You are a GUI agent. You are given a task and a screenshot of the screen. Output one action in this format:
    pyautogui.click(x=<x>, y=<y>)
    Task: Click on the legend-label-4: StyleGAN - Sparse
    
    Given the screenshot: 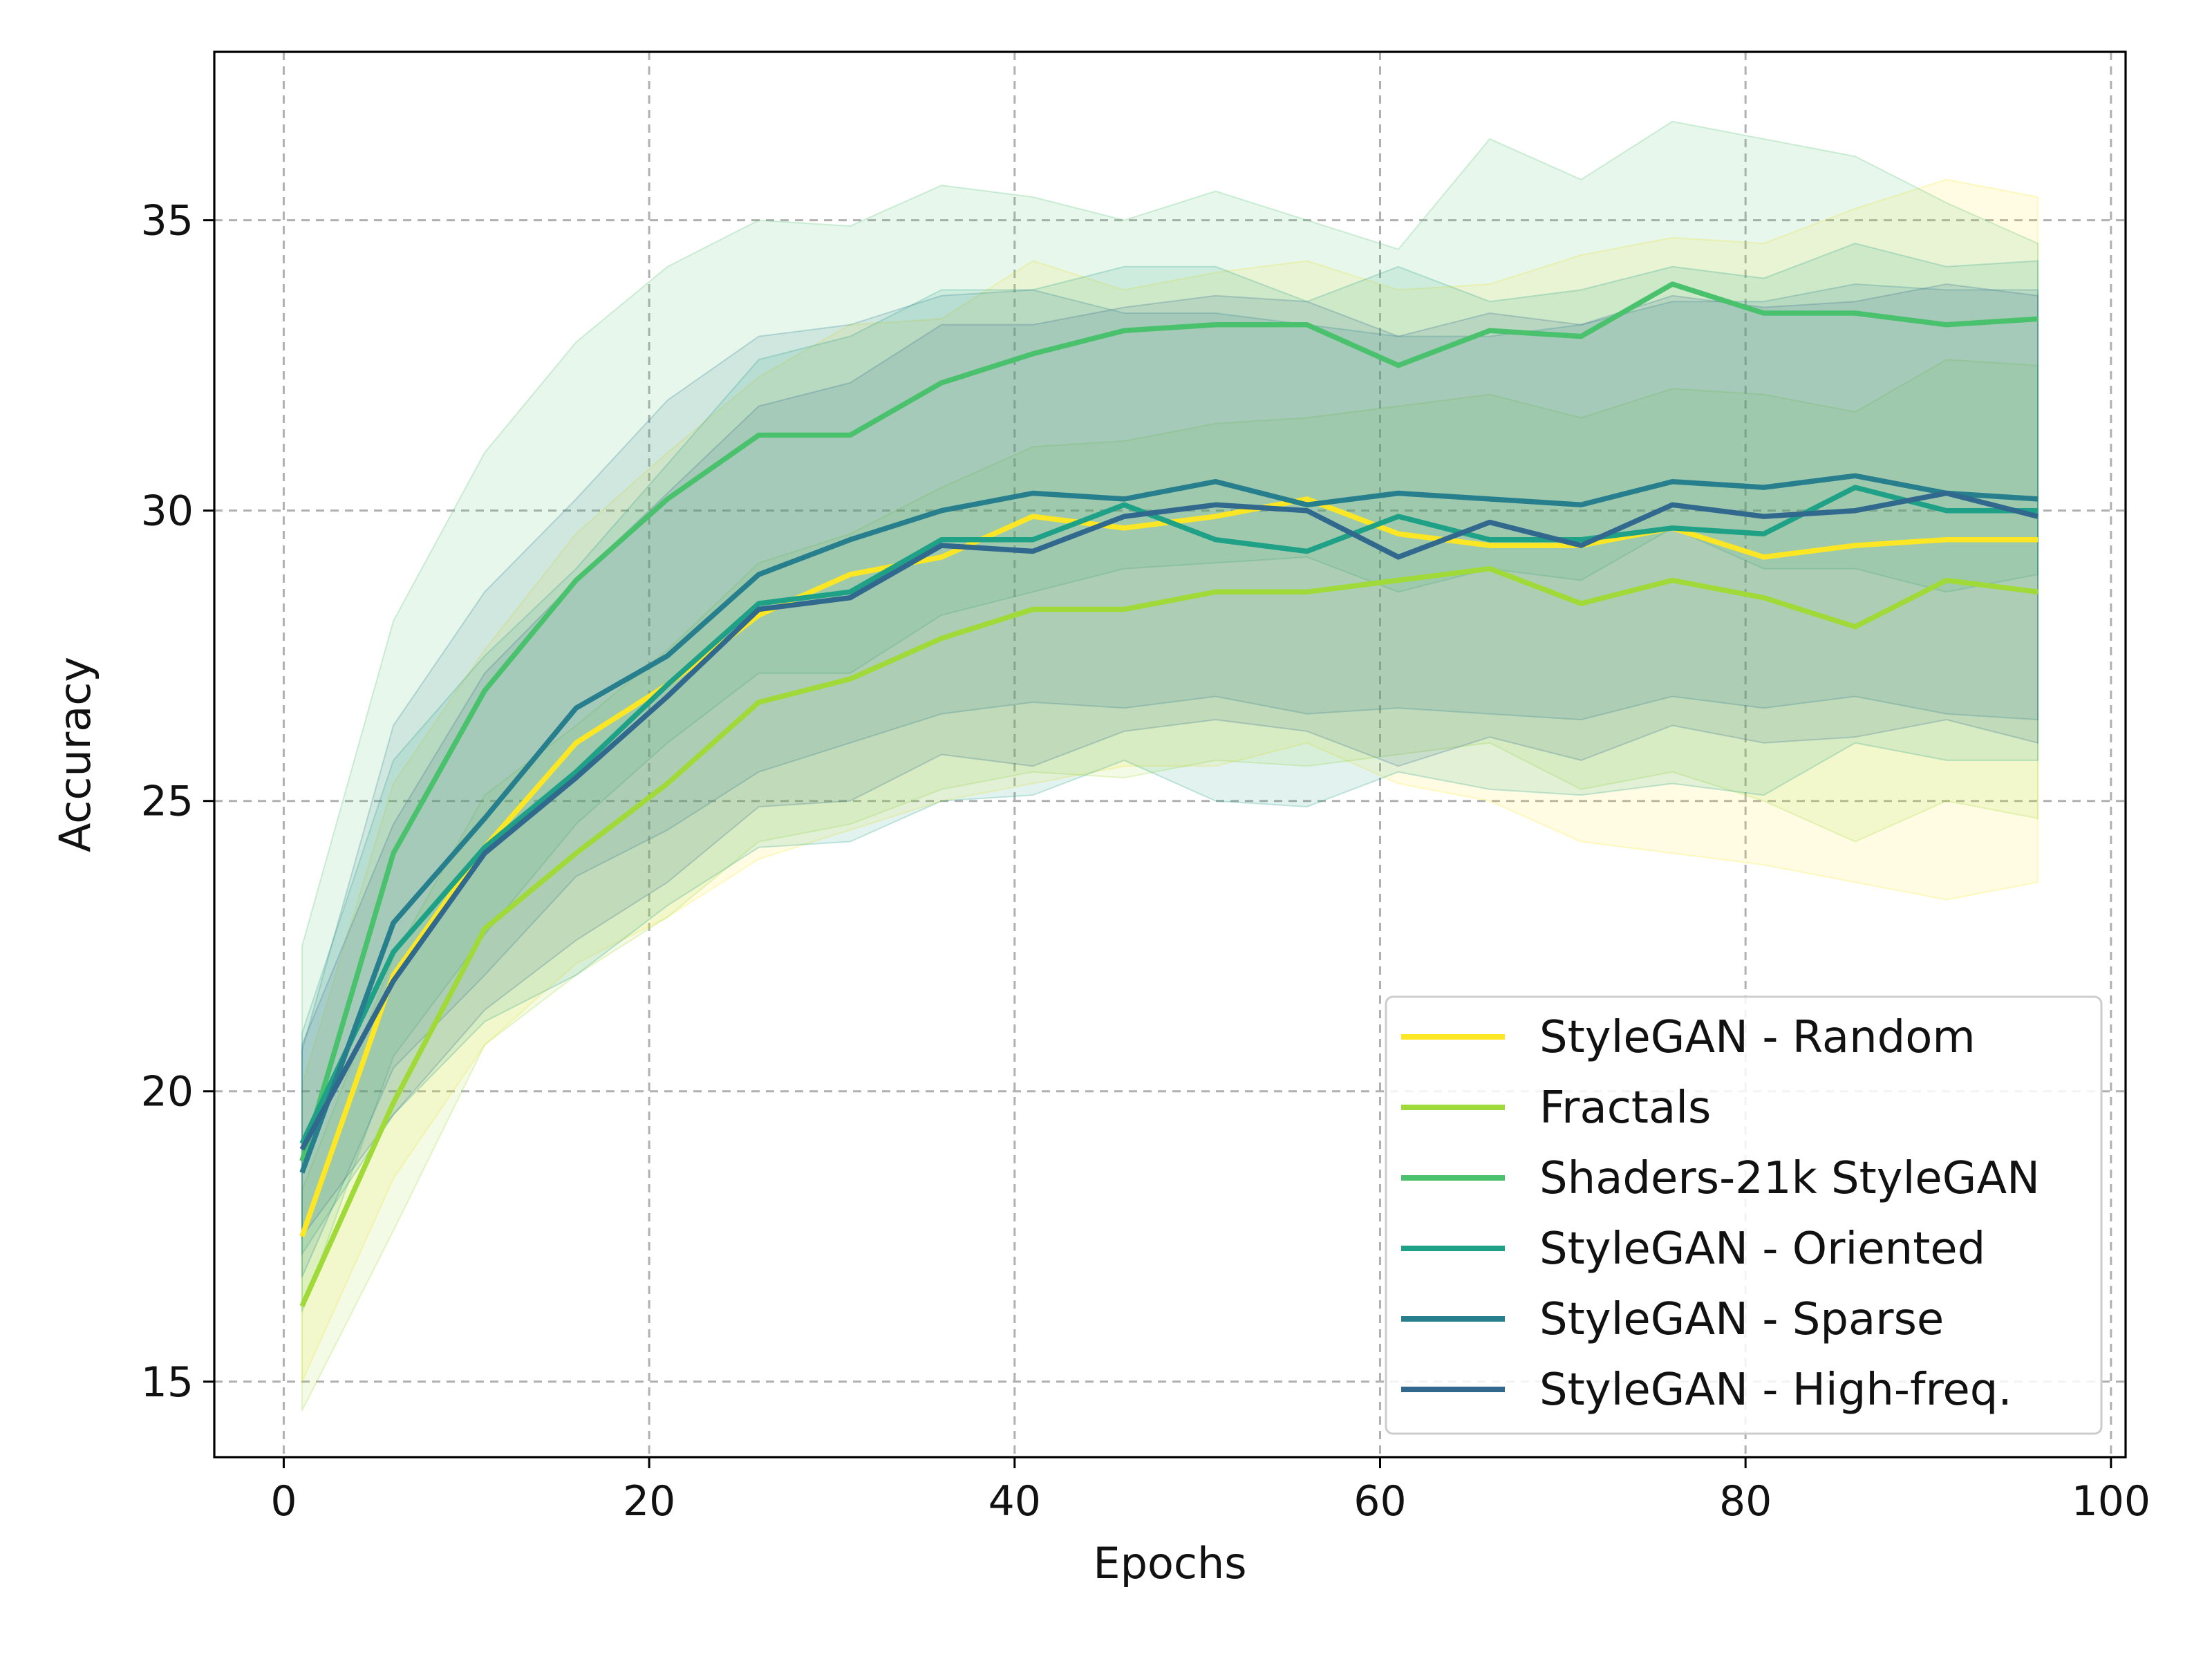 What is the action you would take?
    pyautogui.click(x=1741, y=1319)
    